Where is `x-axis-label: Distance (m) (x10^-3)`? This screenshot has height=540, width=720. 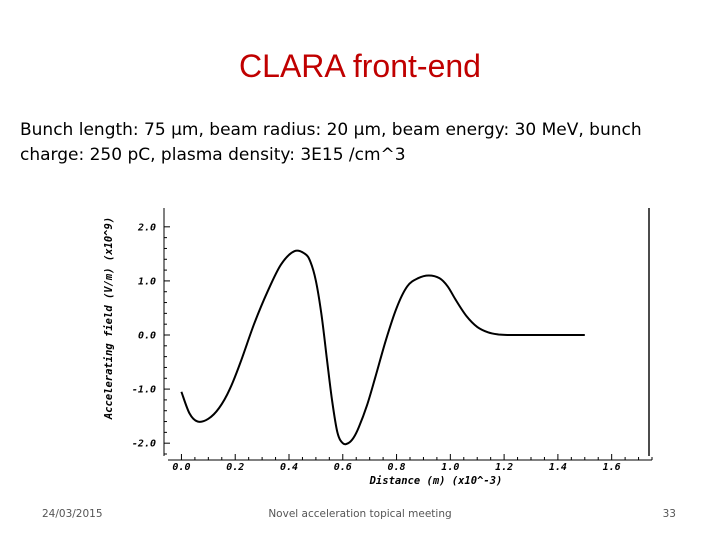
x-axis-label: Distance (m) (x10^-3) is located at coordinates (436, 481).